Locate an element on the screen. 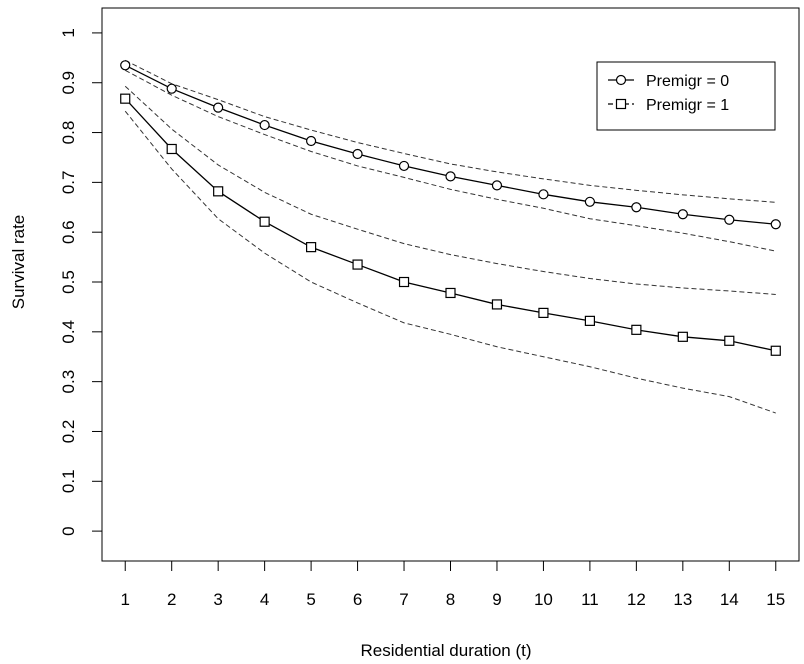 This screenshot has height=664, width=804. x-tick-label: 11 is located at coordinates (590, 599).